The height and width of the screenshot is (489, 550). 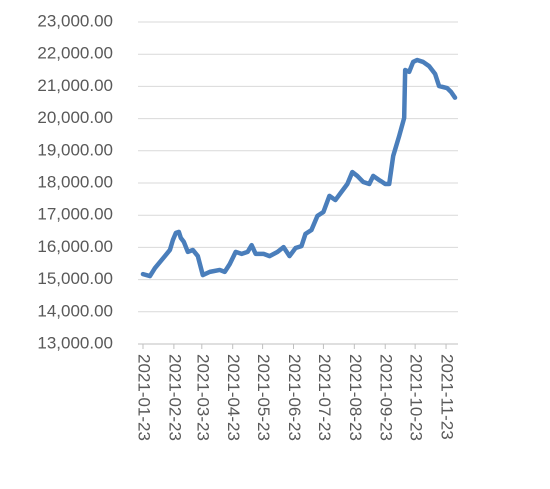 What do you see at coordinates (294, 397) in the screenshot?
I see `x-tick-label: 2021-06-23` at bounding box center [294, 397].